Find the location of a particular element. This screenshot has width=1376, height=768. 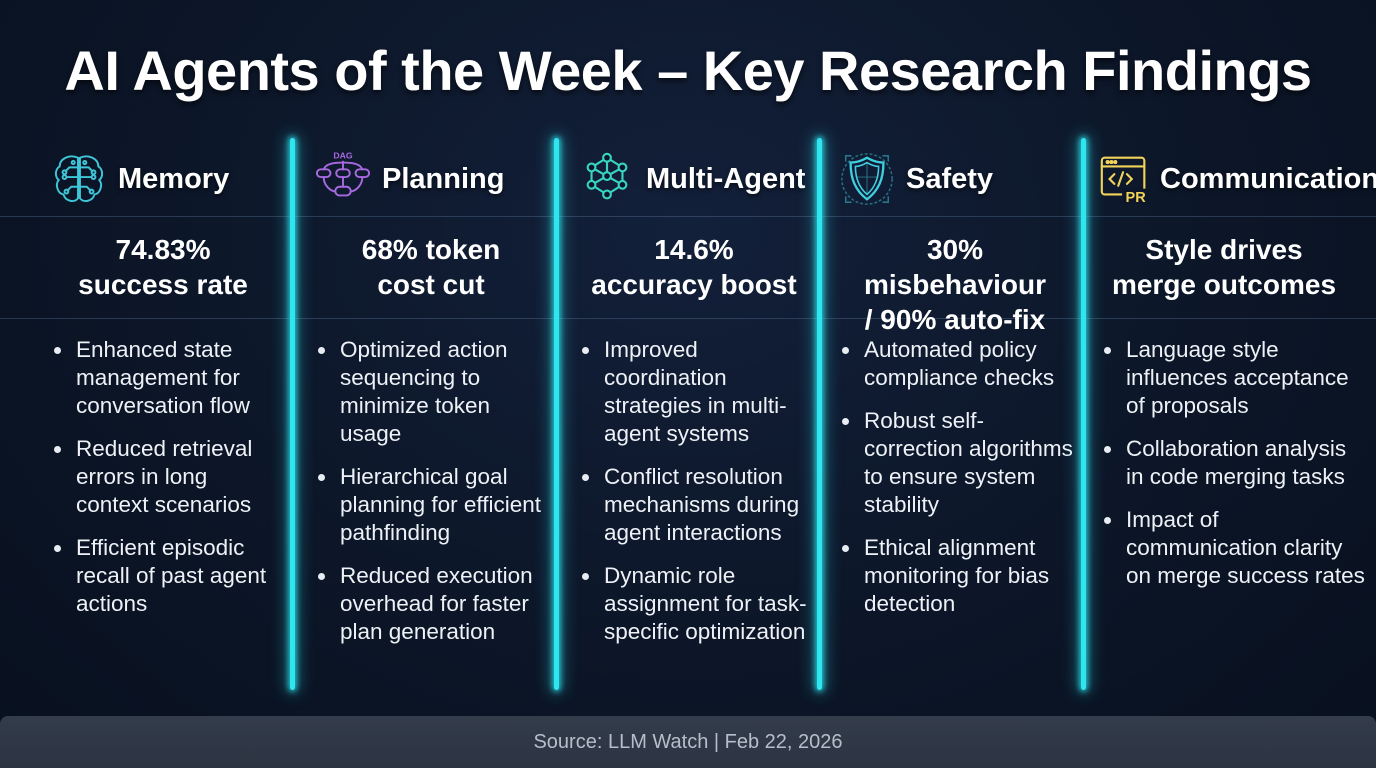

header-divider-line is located at coordinates (688, 216).